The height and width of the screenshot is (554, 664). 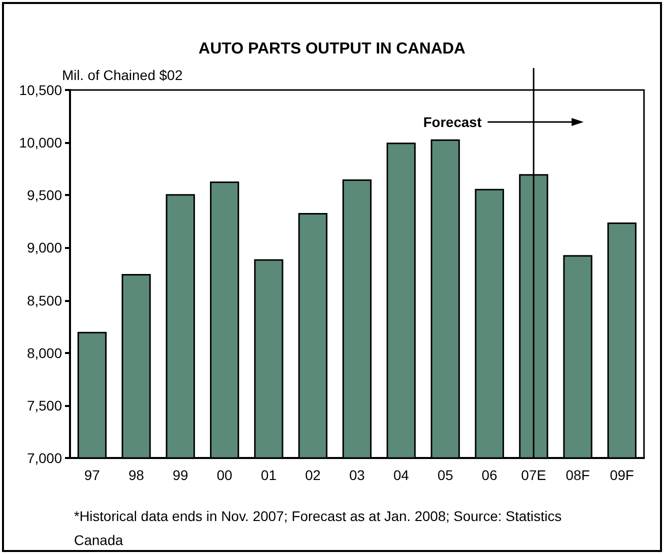 I want to click on x-tick-label: 98, so click(x=136, y=475).